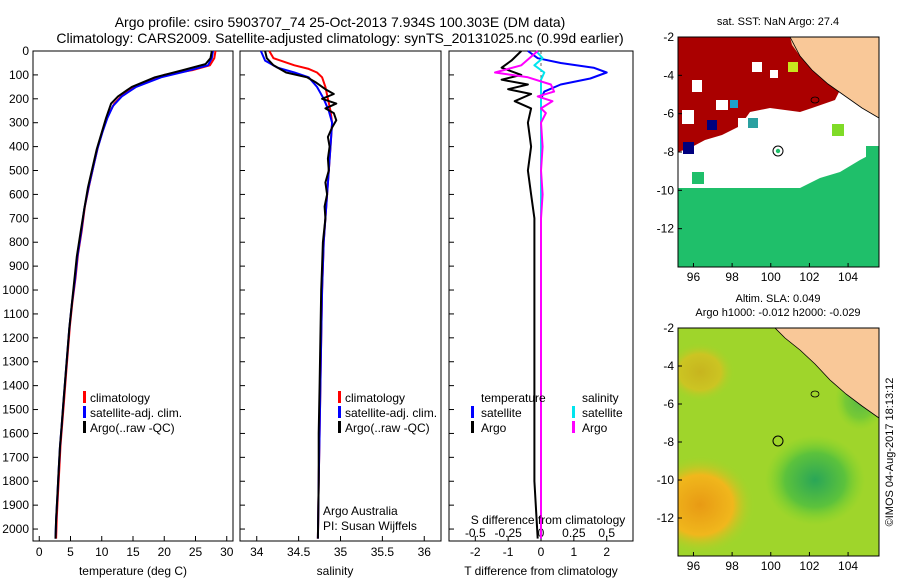  Describe the element at coordinates (383, 552) in the screenshot. I see `x-tick-label: 35.5` at that location.